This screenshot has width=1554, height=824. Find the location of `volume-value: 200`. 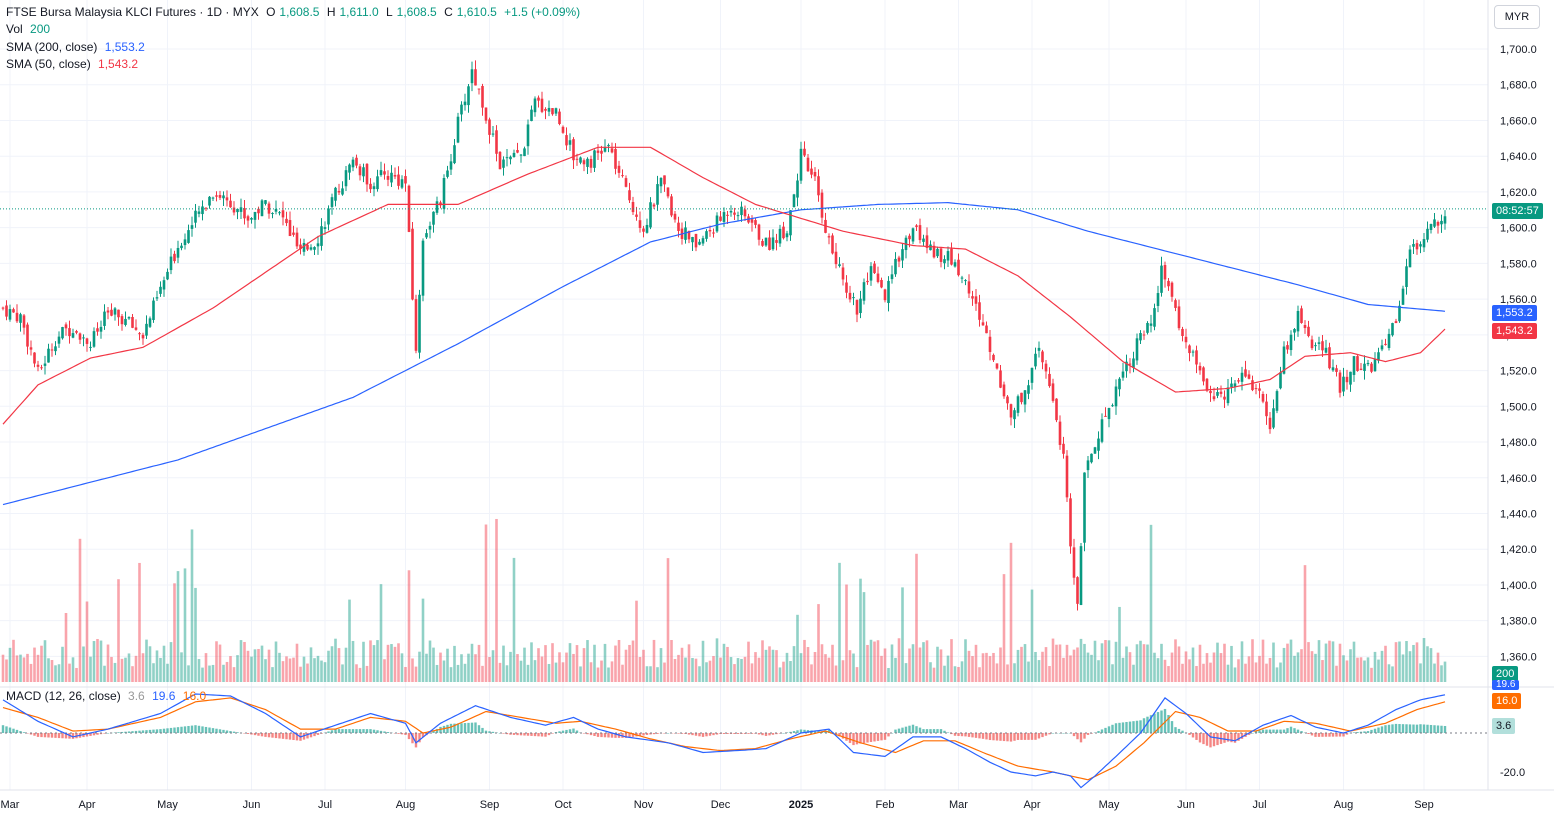

volume-value: 200 is located at coordinates (40, 29).